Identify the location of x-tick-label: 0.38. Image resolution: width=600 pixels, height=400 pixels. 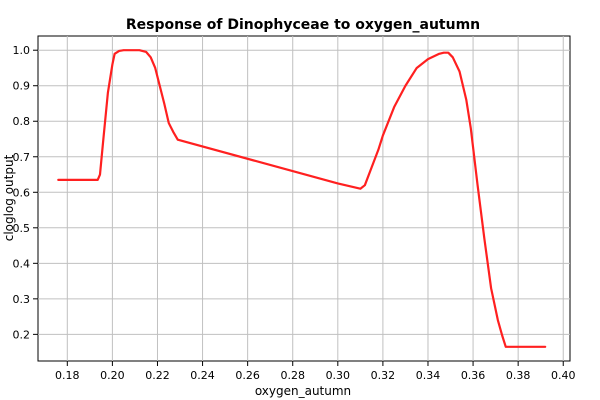
(518, 375).